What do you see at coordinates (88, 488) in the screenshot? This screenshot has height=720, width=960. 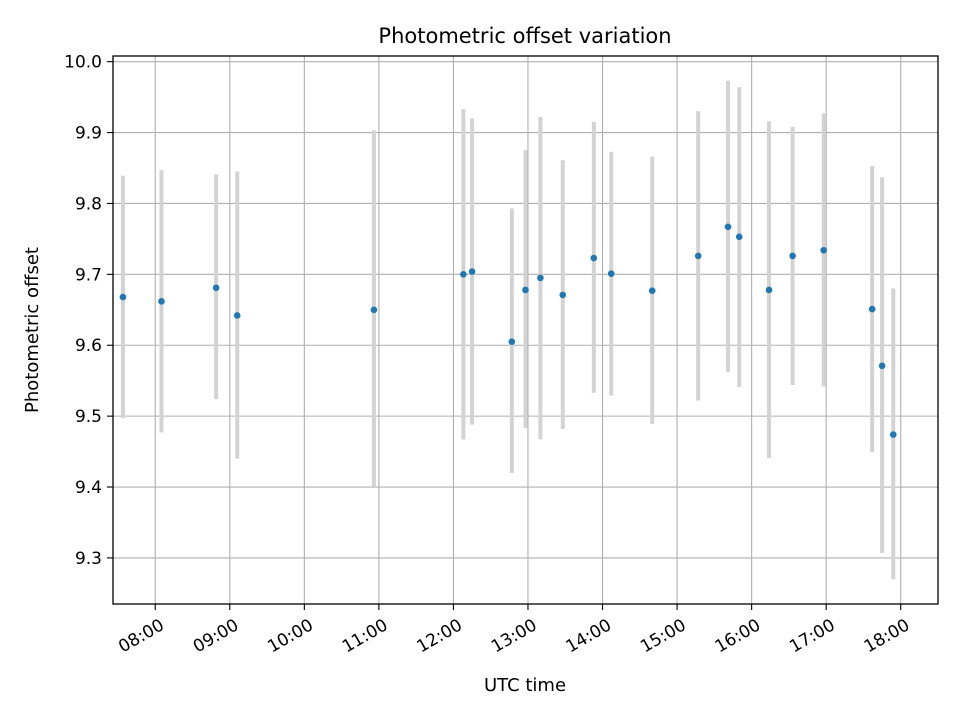 I see `y-tick-label: 9.4` at bounding box center [88, 488].